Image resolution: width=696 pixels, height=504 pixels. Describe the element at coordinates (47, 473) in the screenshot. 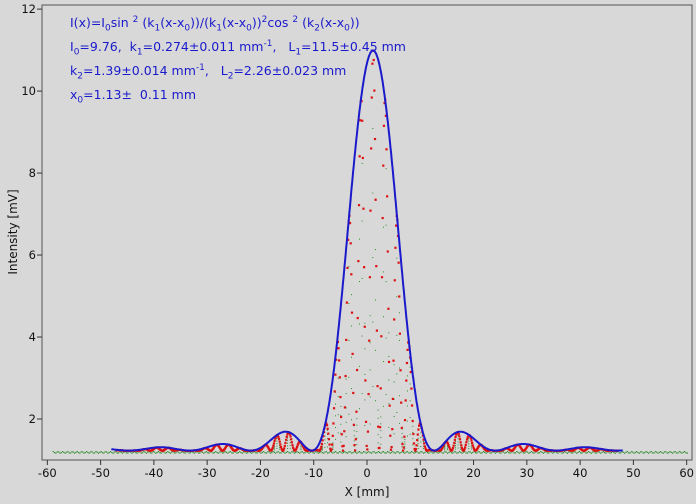

I see `x-tick-label: -60` at that location.